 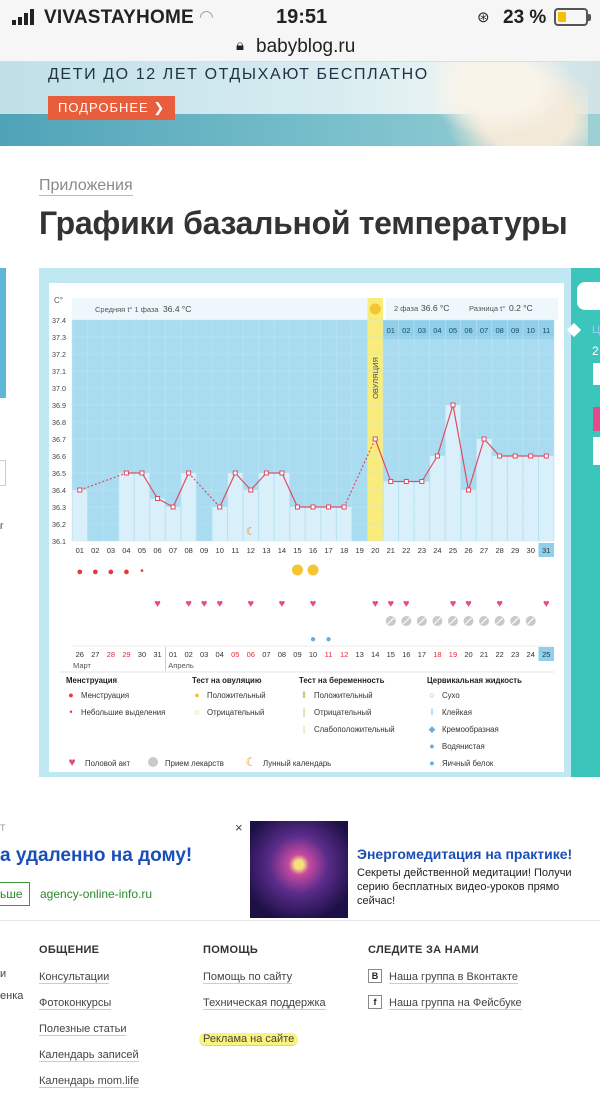 What do you see at coordinates (95, 550) in the screenshot?
I see `x-day-label: 02` at bounding box center [95, 550].